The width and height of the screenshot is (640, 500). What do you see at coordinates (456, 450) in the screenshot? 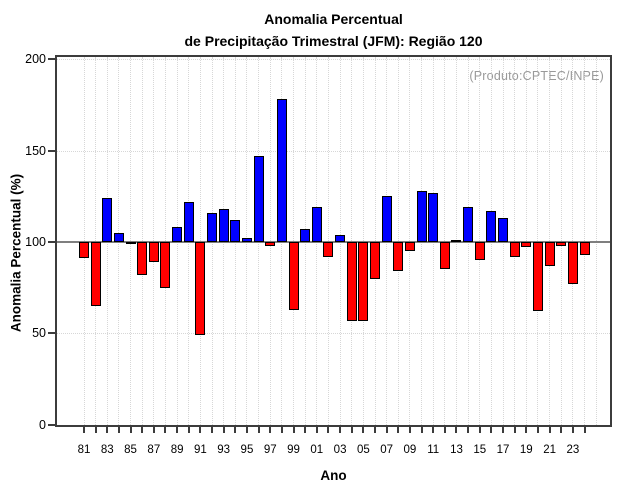
I see `x-tick-label: 13` at bounding box center [456, 450].